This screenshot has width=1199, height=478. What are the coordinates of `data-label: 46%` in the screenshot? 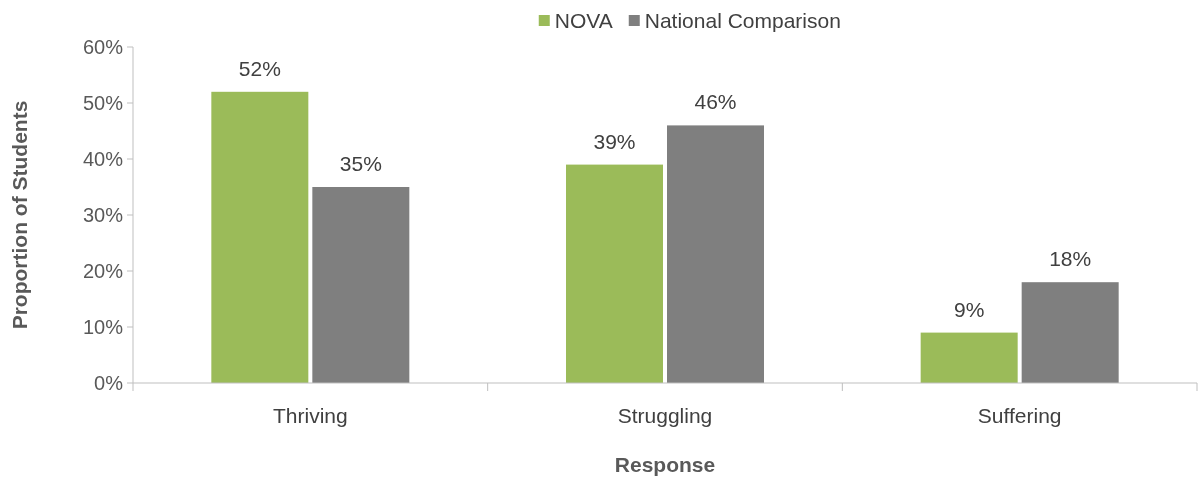 It's located at (715, 102).